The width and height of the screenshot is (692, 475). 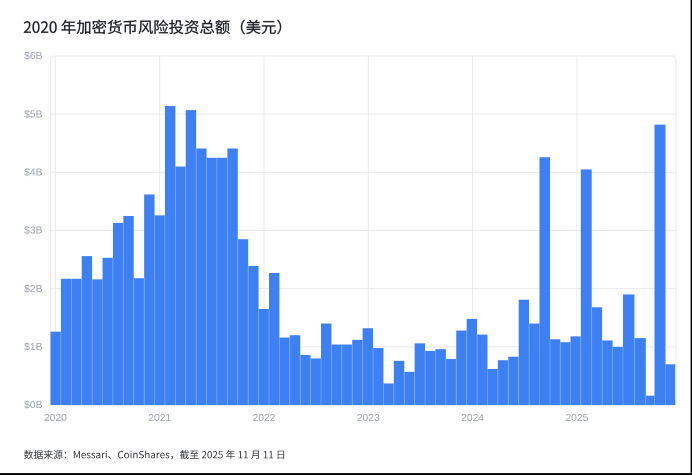 I want to click on svg-text: 2023, so click(x=368, y=418).